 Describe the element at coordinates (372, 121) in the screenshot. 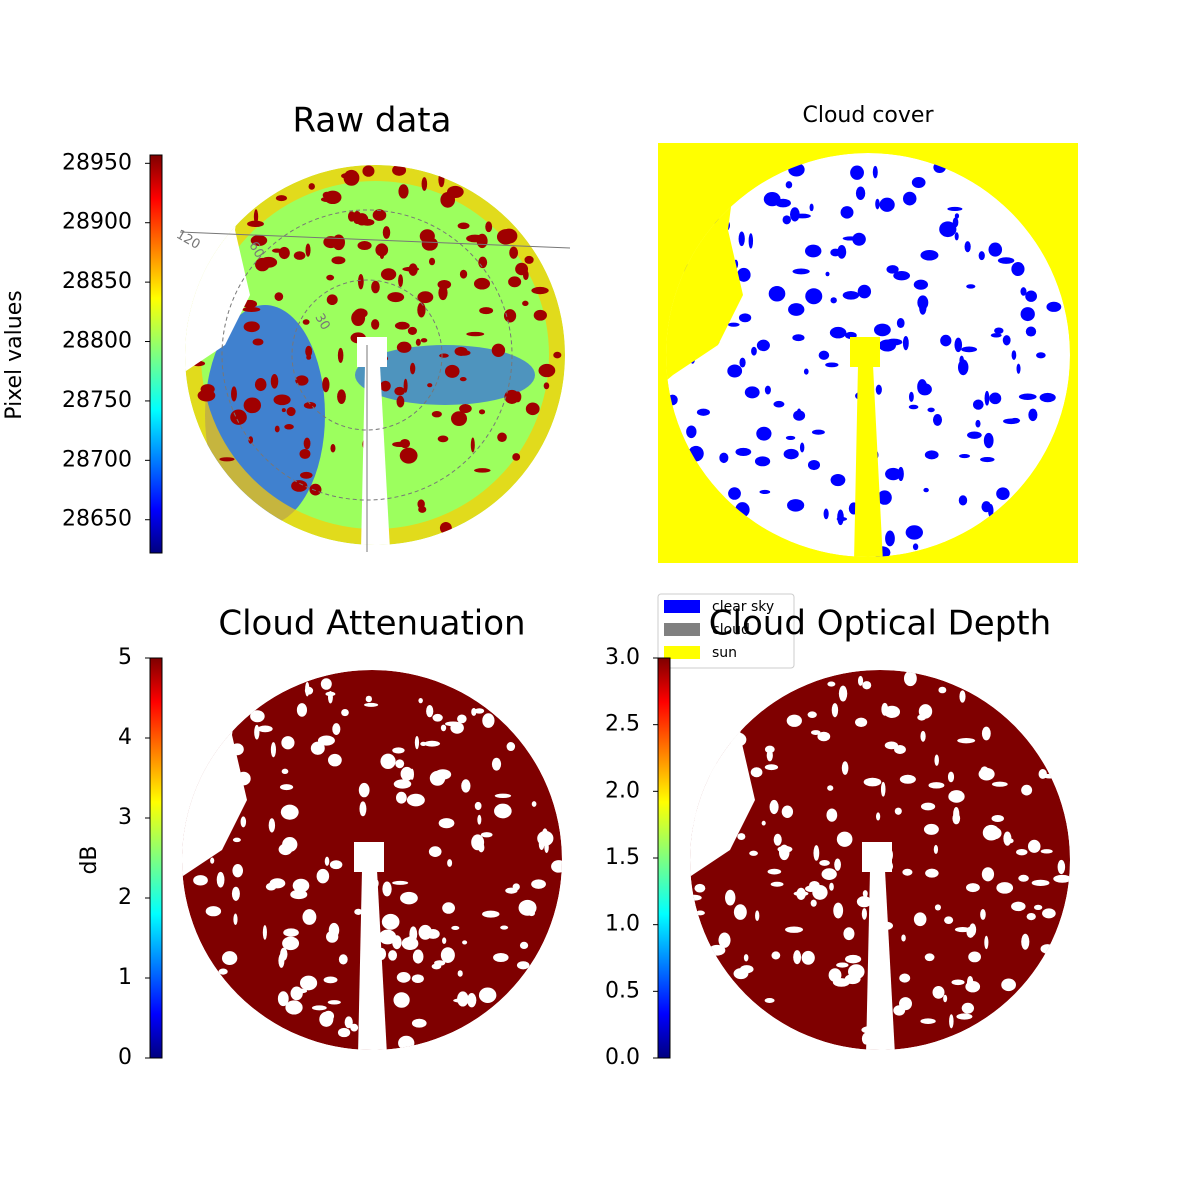

I see `panel-title: Raw data` at that location.